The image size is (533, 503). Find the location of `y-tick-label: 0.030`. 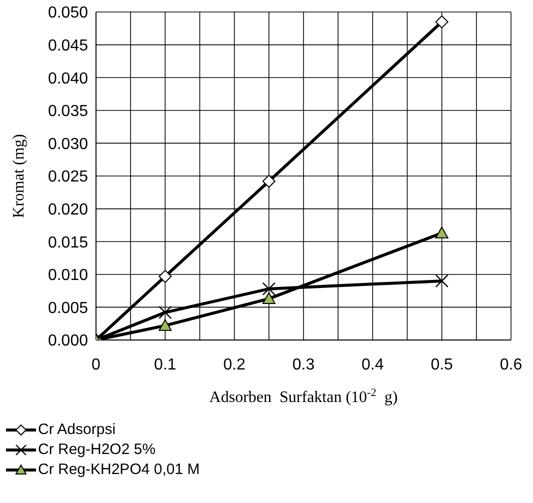

y-tick-label: 0.030 is located at coordinates (68, 144).